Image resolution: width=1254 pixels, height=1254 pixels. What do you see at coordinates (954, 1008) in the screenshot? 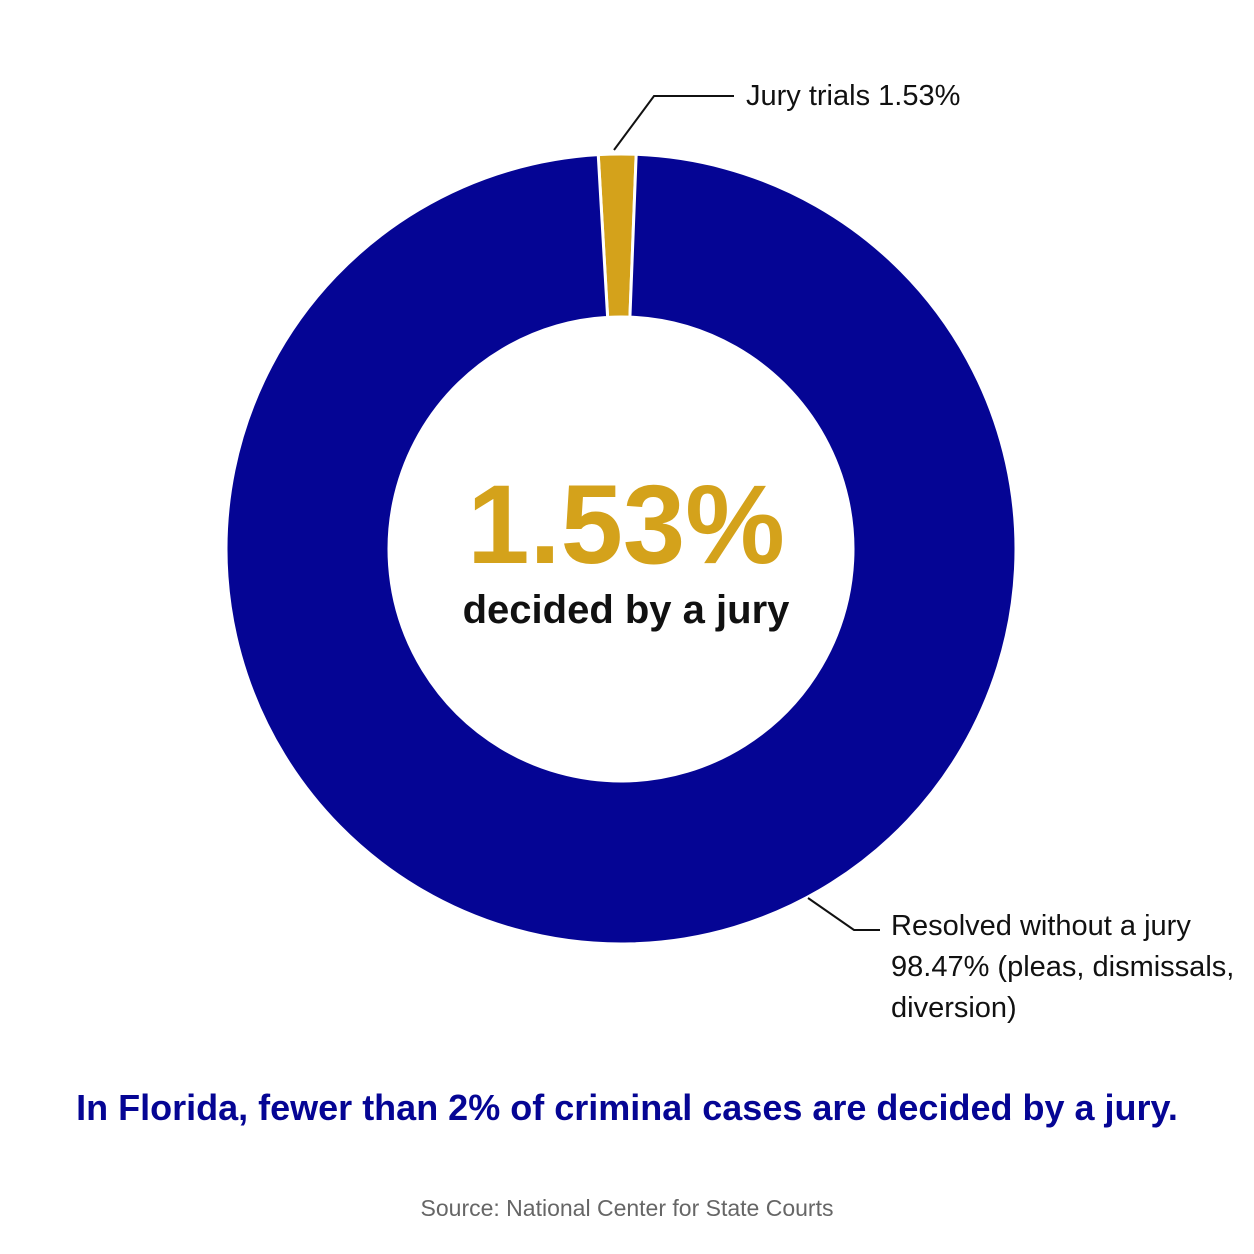
I see `slice-label-nojury-line3: diversion)` at bounding box center [954, 1008].